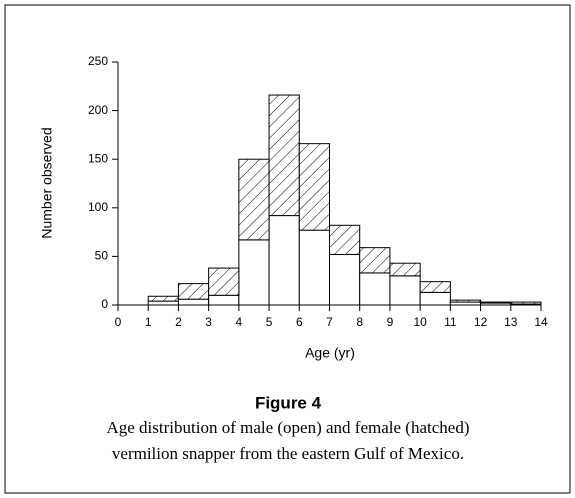  I want to click on x-tick-label: 2, so click(178, 322).